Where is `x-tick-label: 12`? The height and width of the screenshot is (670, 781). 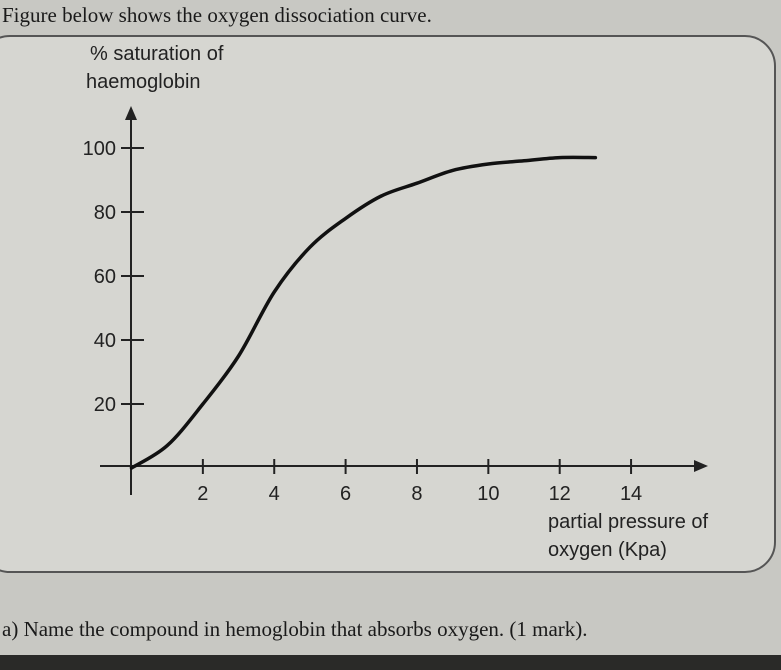
x-tick-label: 12 is located at coordinates (560, 494).